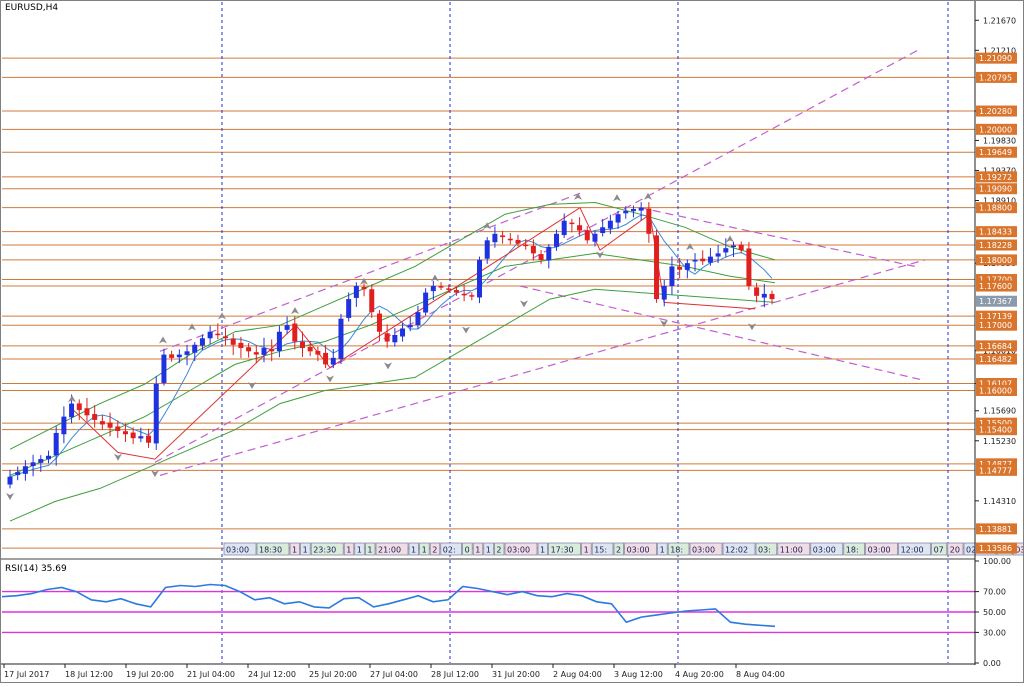  I want to click on time-tag-text: 17:30, so click(562, 550).